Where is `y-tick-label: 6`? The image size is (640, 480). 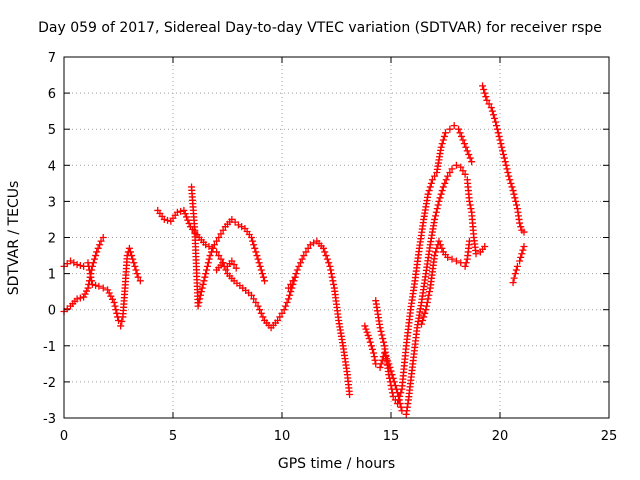 y-tick-label: 6 is located at coordinates (52, 94).